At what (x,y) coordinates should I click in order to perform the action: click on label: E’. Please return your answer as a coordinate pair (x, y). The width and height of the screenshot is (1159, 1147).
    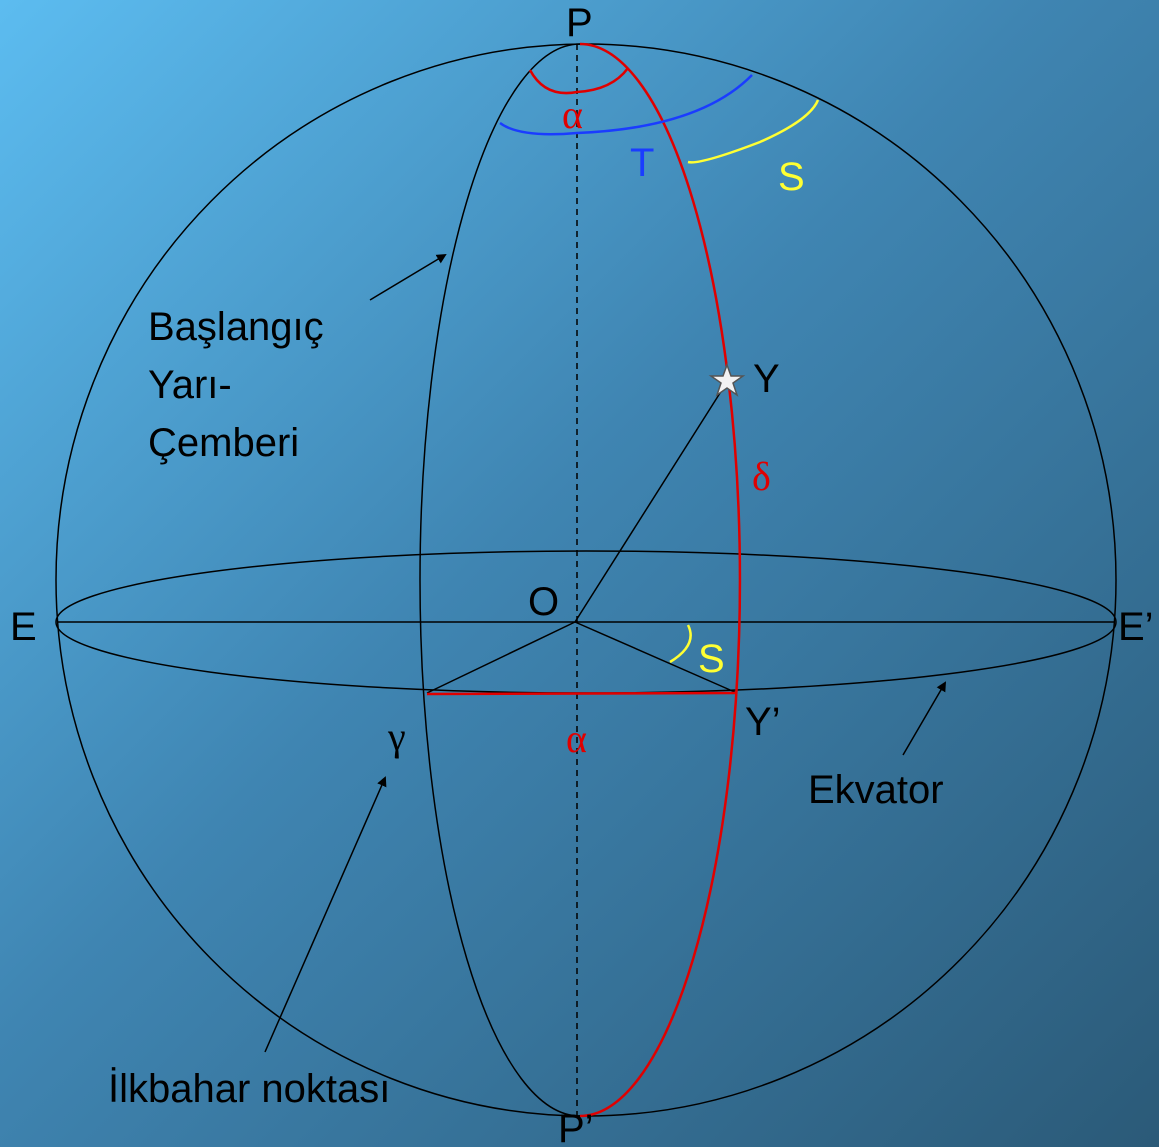
    Looking at the image, I should click on (1136, 627).